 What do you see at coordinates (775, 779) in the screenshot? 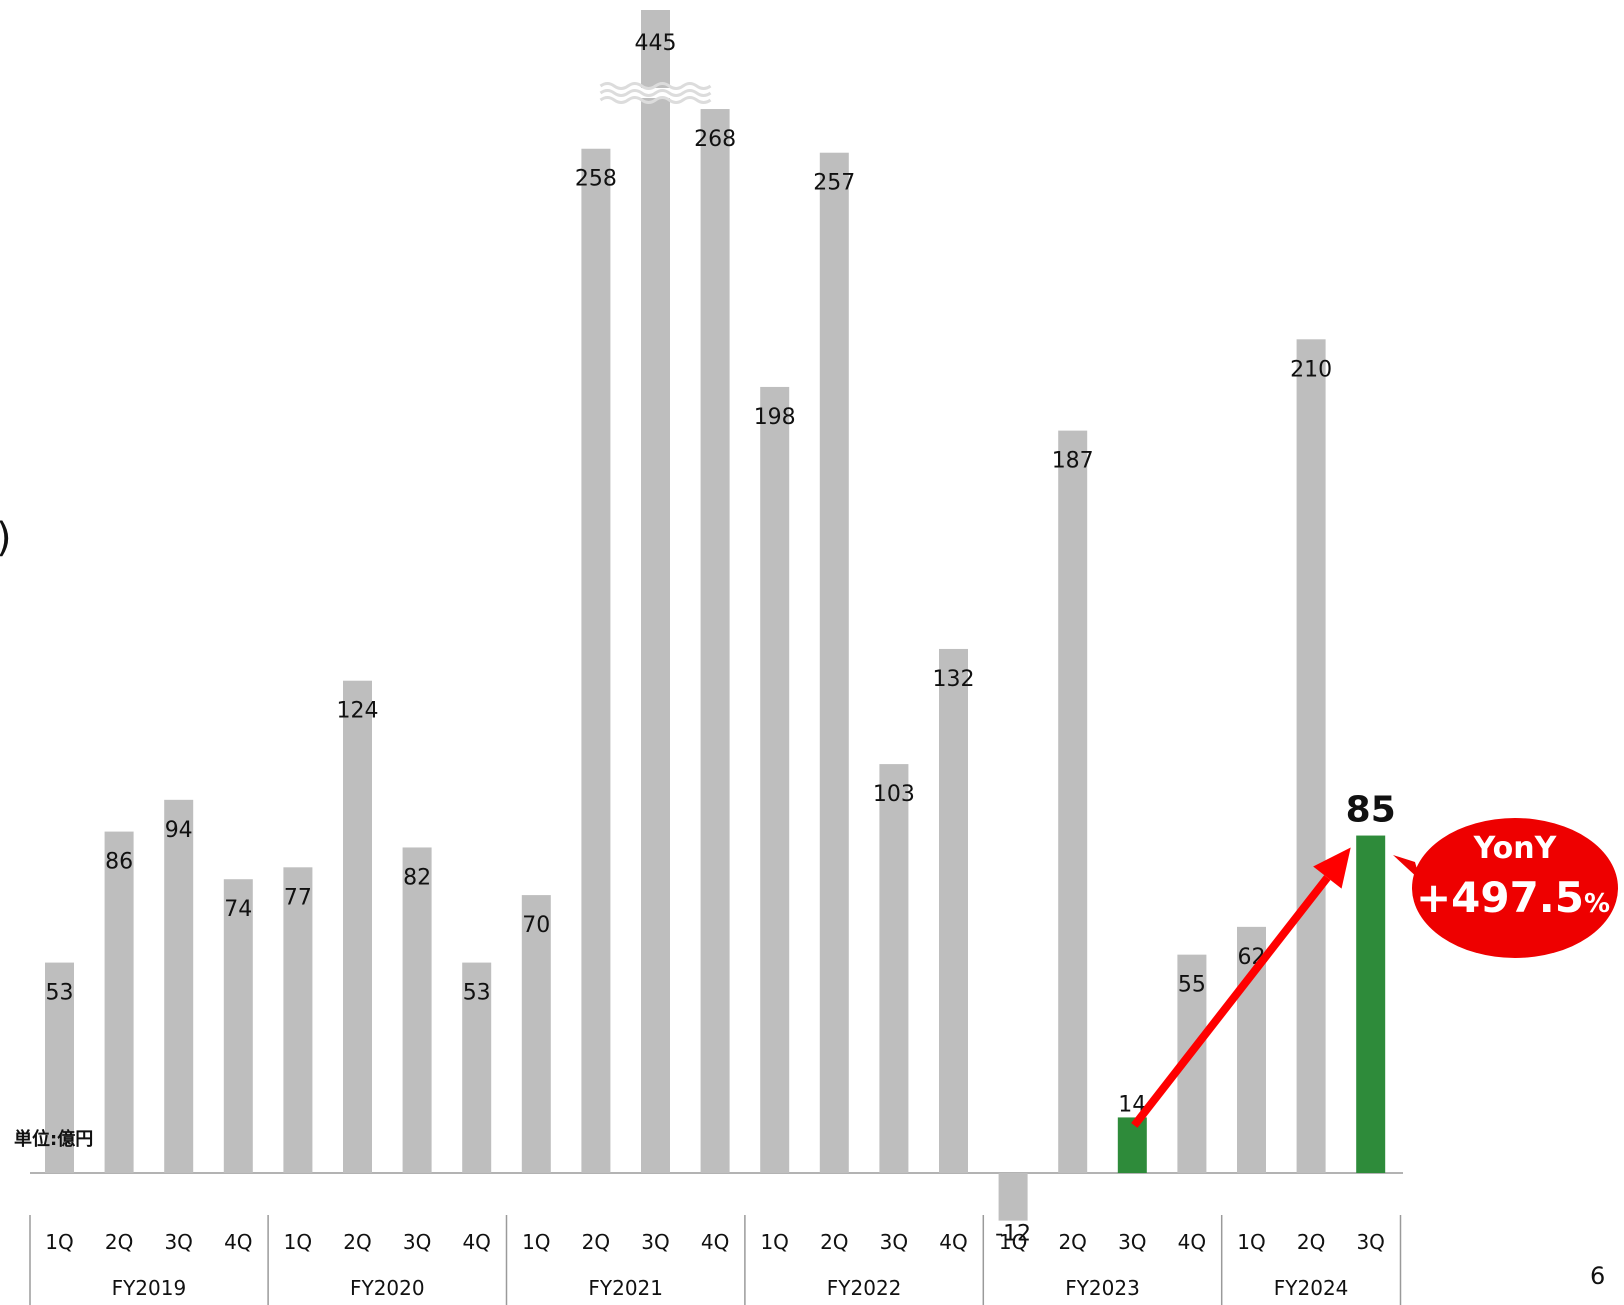
I see `bar-fy2022-1q` at bounding box center [775, 779].